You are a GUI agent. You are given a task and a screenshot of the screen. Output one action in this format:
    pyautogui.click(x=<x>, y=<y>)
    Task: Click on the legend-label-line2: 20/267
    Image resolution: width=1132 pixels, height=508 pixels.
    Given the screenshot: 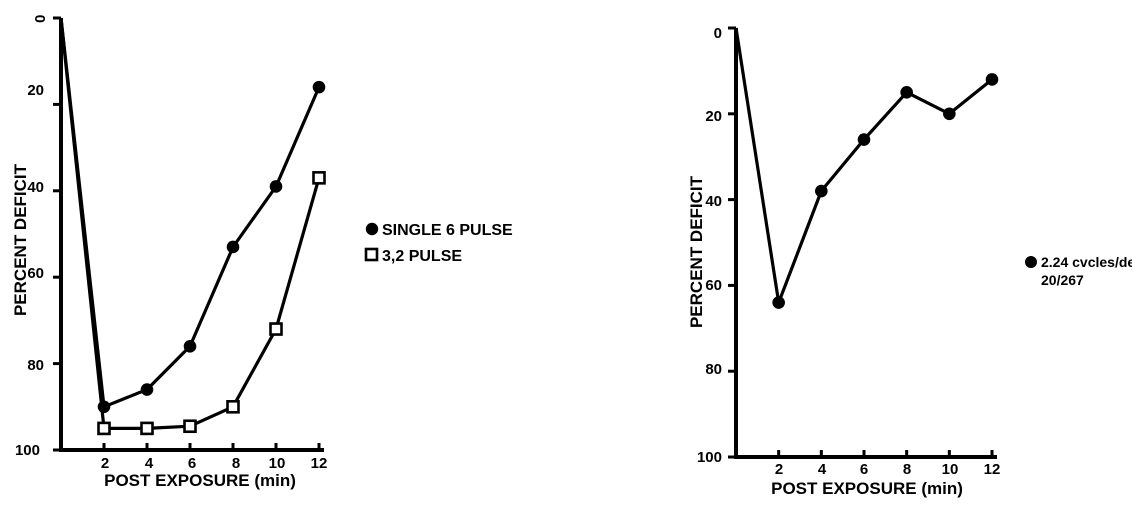 What is the action you would take?
    pyautogui.click(x=1062, y=280)
    